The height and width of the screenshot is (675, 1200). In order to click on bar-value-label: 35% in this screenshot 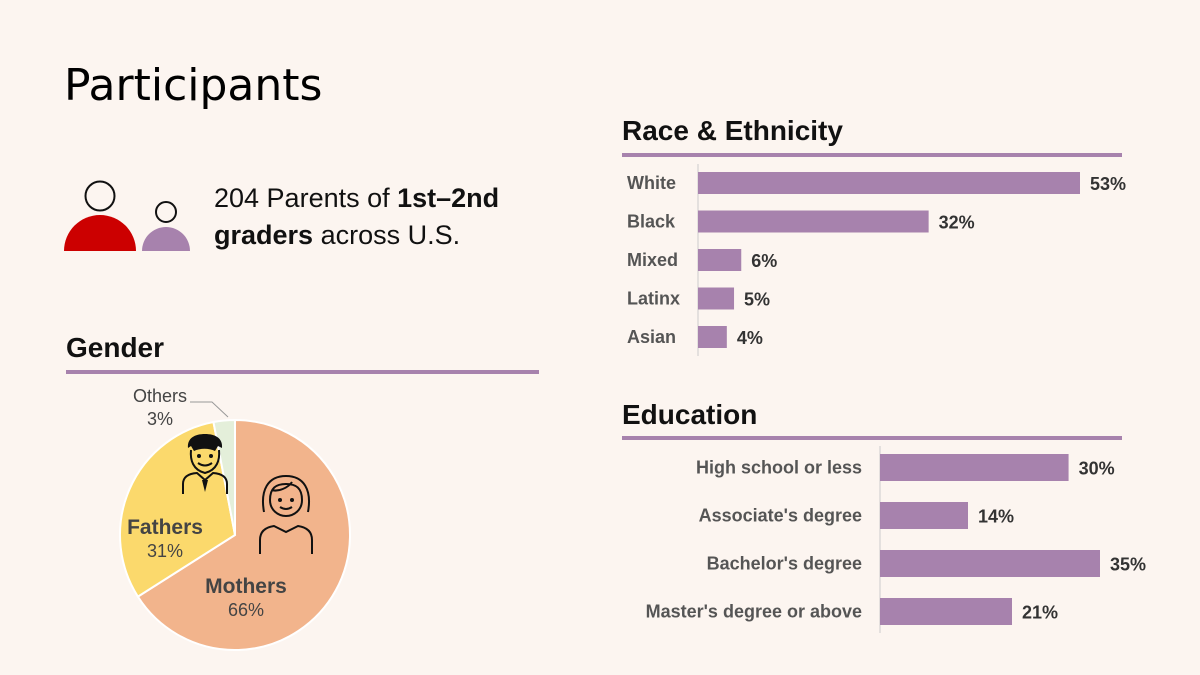, I will do `click(1128, 565)`.